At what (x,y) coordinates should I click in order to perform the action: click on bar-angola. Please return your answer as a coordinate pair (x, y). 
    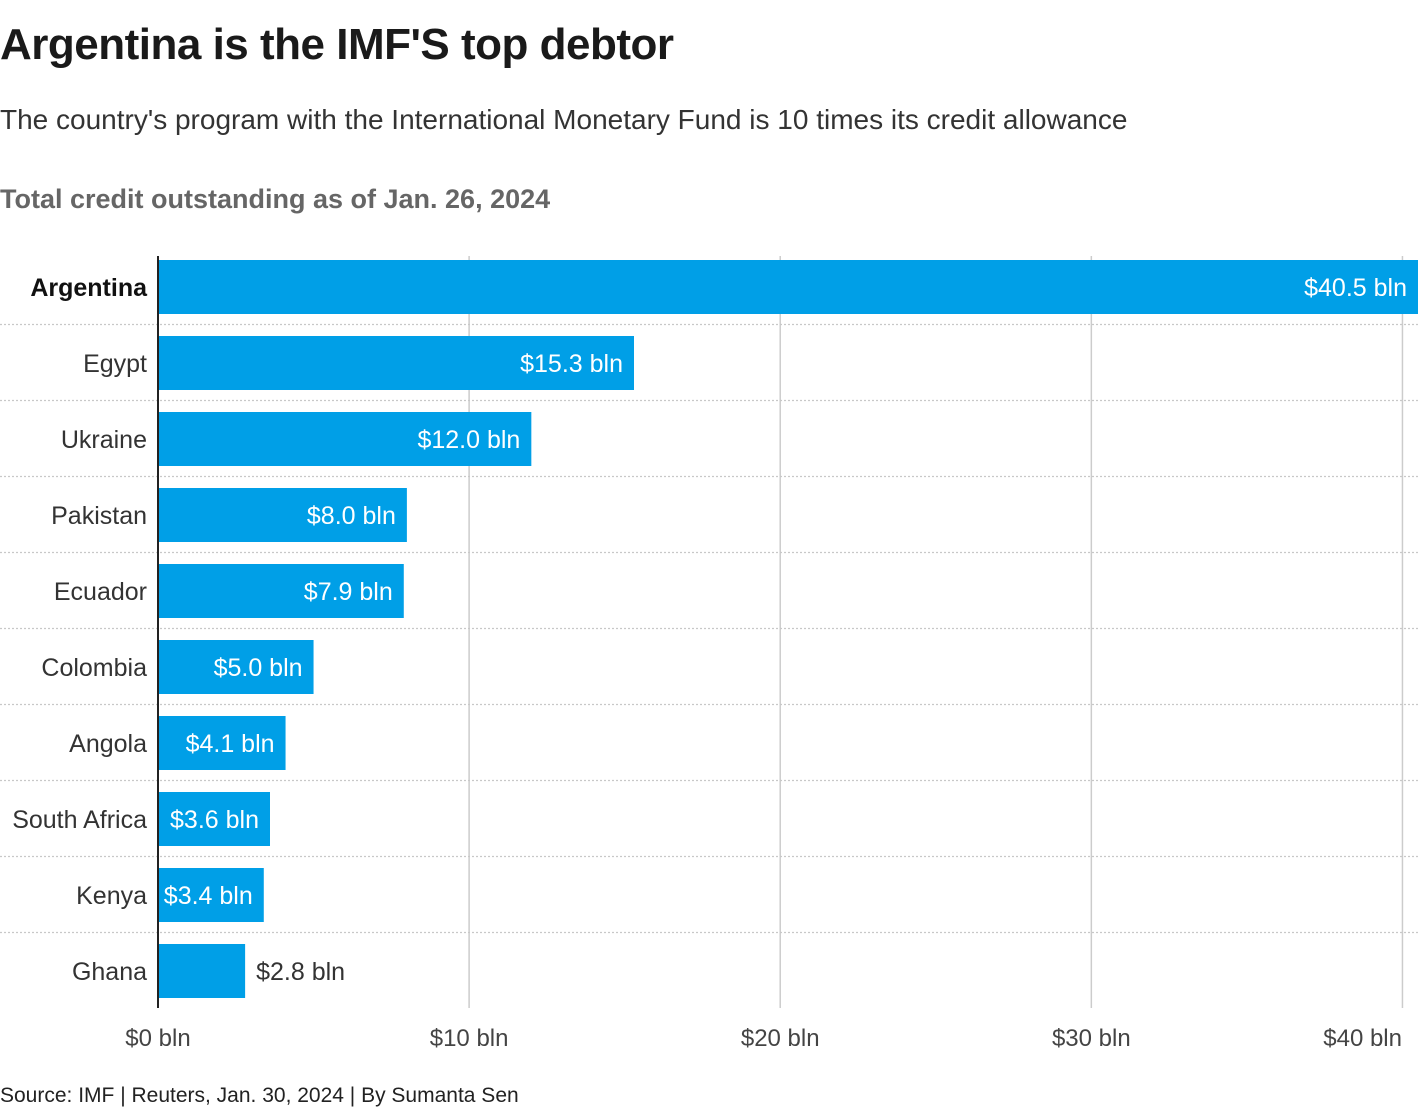
    Looking at the image, I should click on (222, 743).